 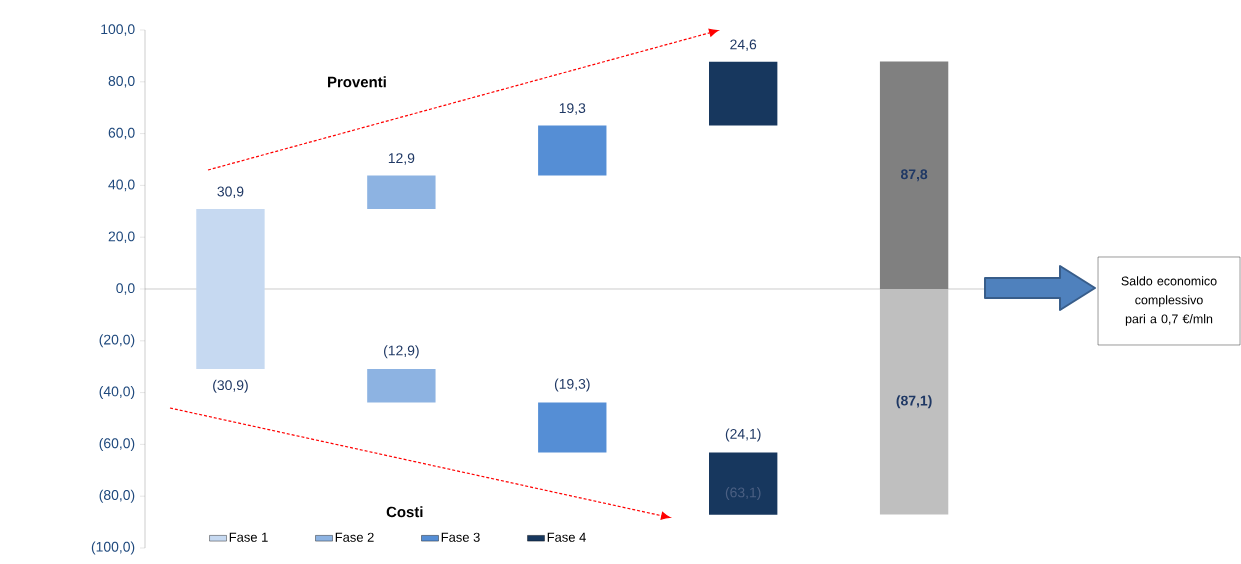 I want to click on y-tick-label: 100,0, so click(x=118, y=30).